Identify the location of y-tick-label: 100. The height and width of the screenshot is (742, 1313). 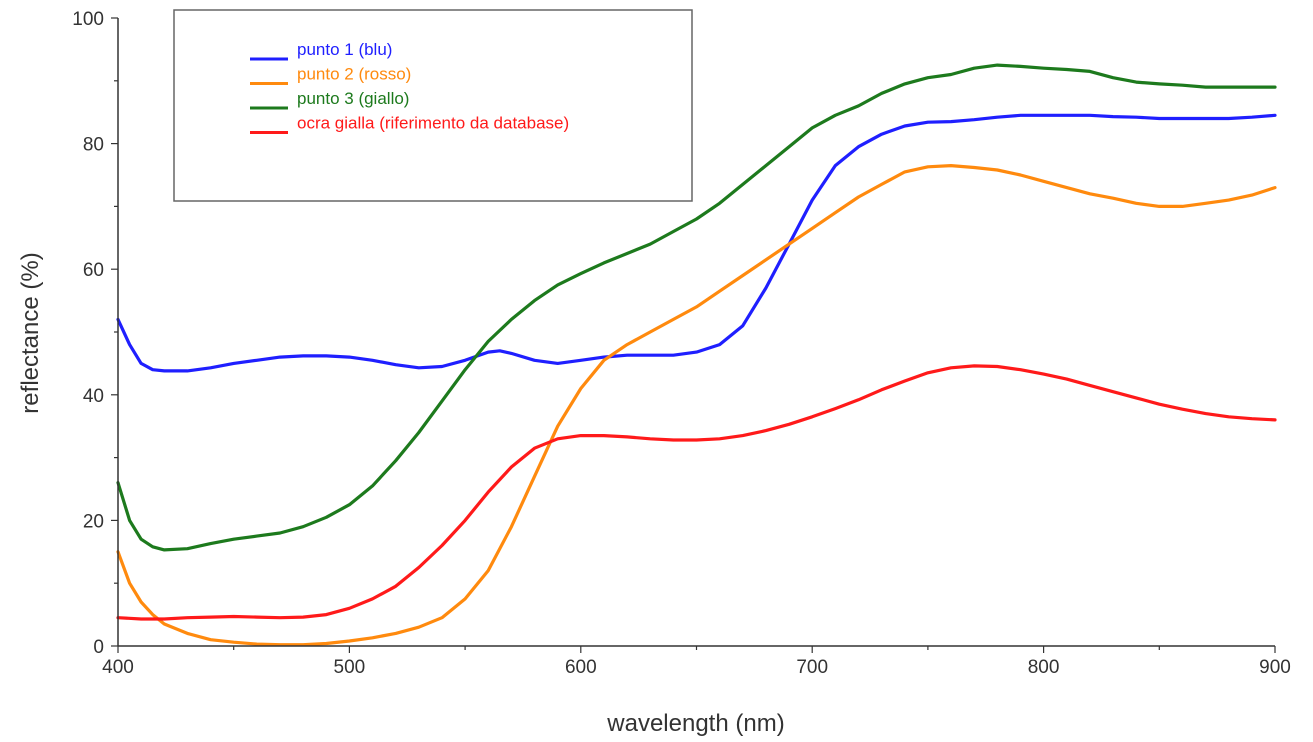
(88, 19).